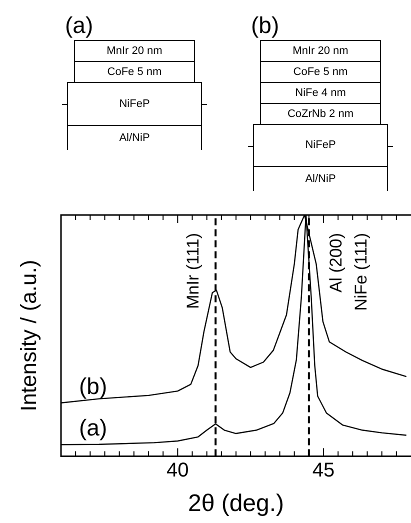  What do you see at coordinates (192, 271) in the screenshot?
I see `ref-line-label: MnIr (111)` at bounding box center [192, 271].